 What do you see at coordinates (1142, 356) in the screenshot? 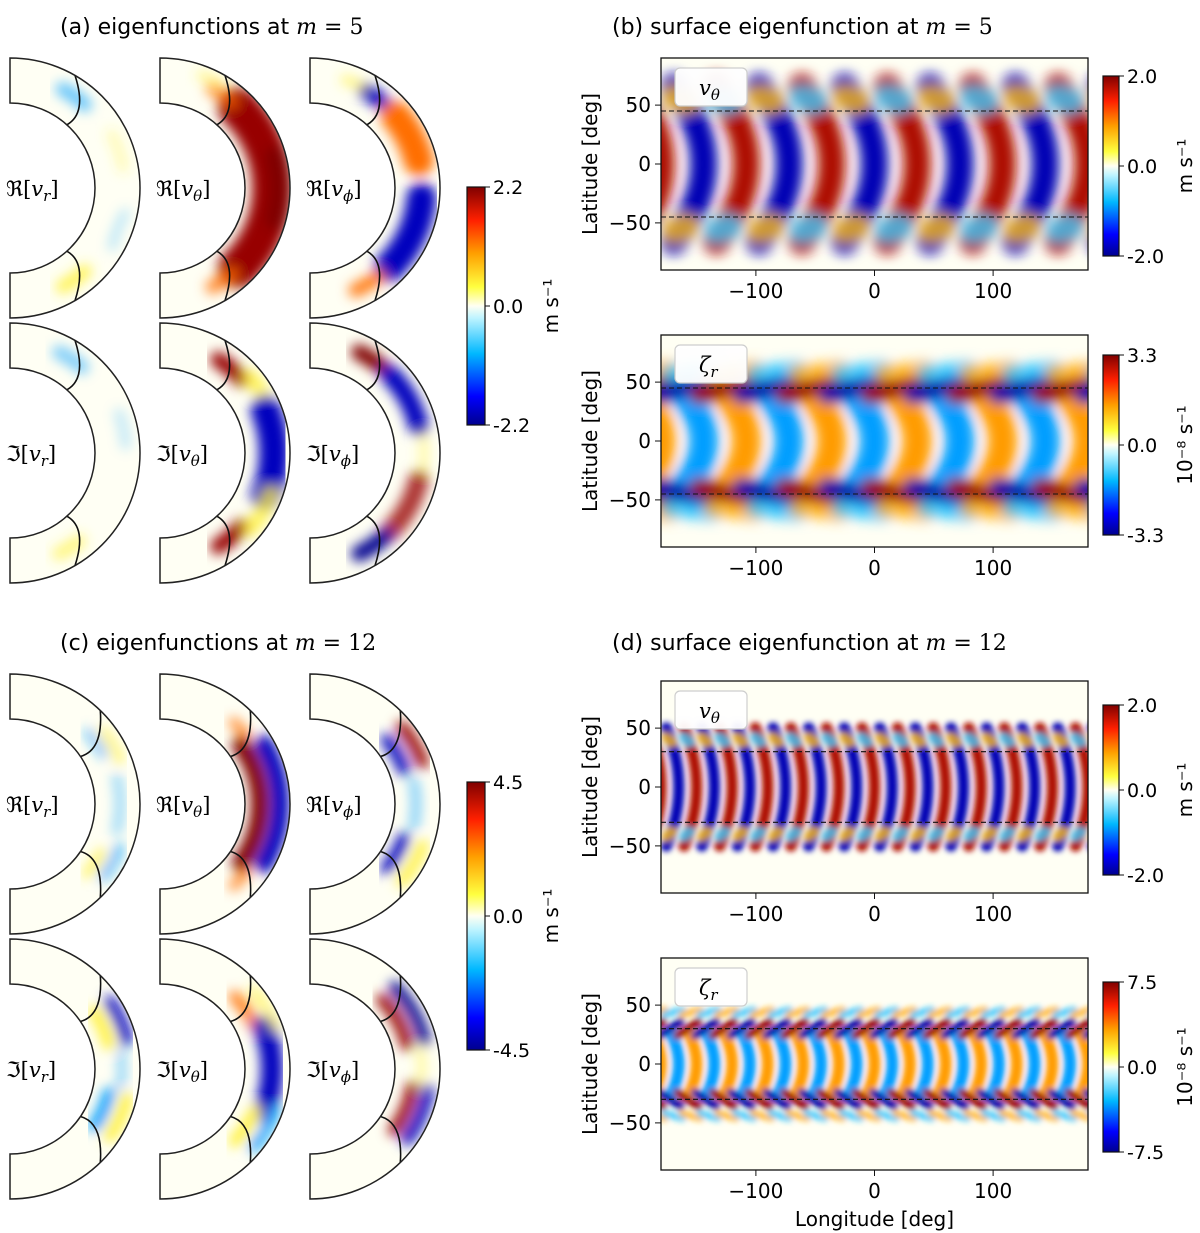
I see `colorbar-tick: 3.3` at bounding box center [1142, 356].